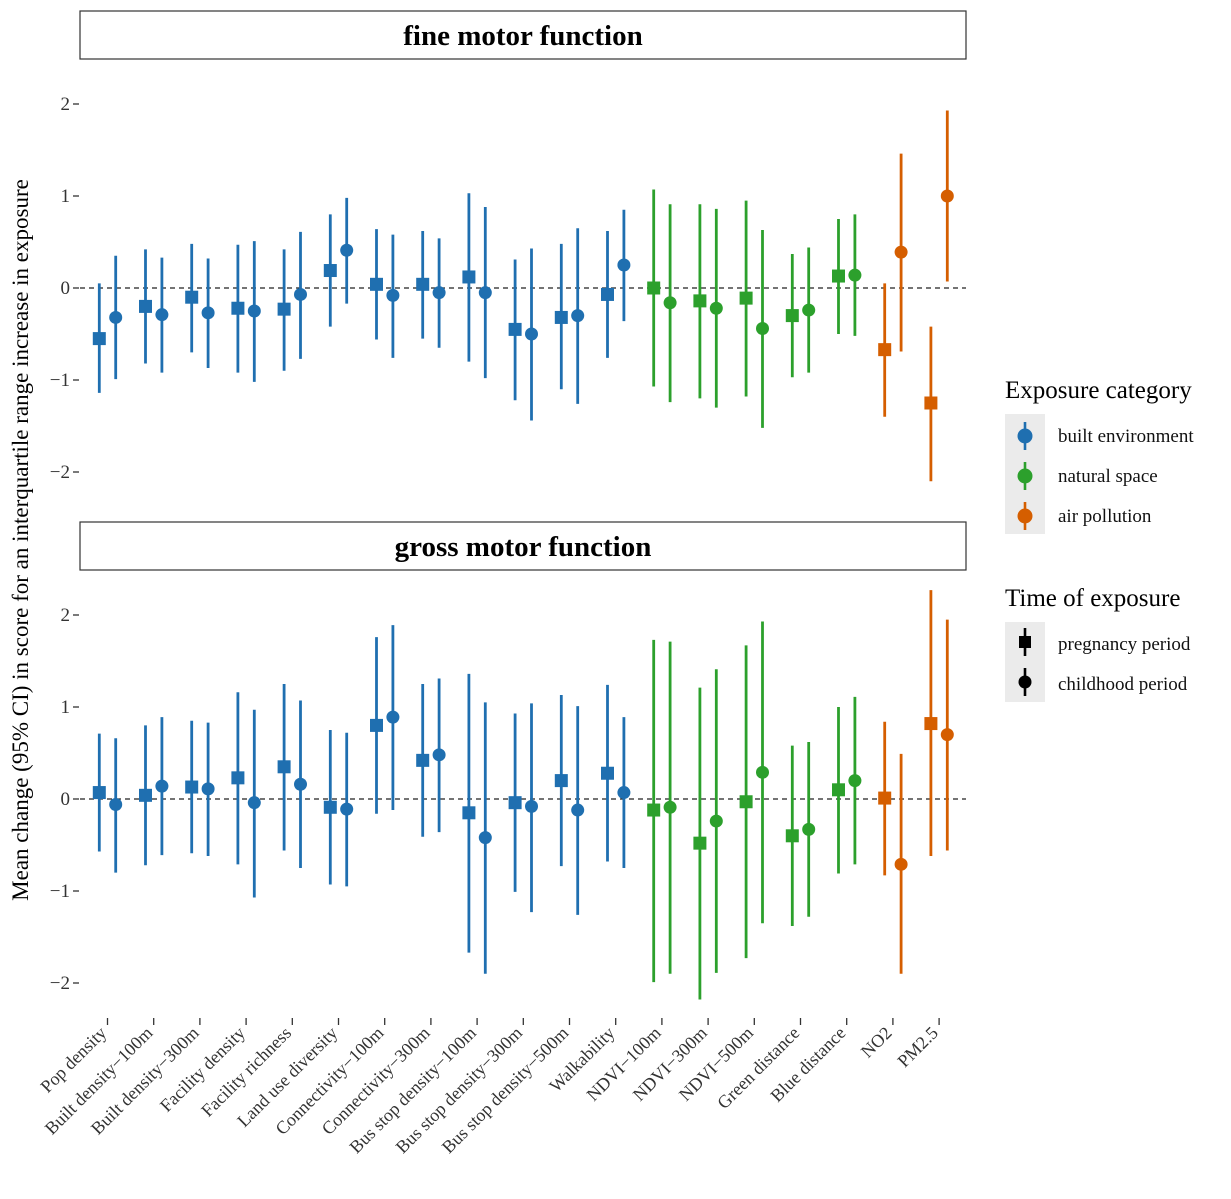 This screenshot has height=1199, width=1231. I want to click on legend-circle-key, so click(1025, 682).